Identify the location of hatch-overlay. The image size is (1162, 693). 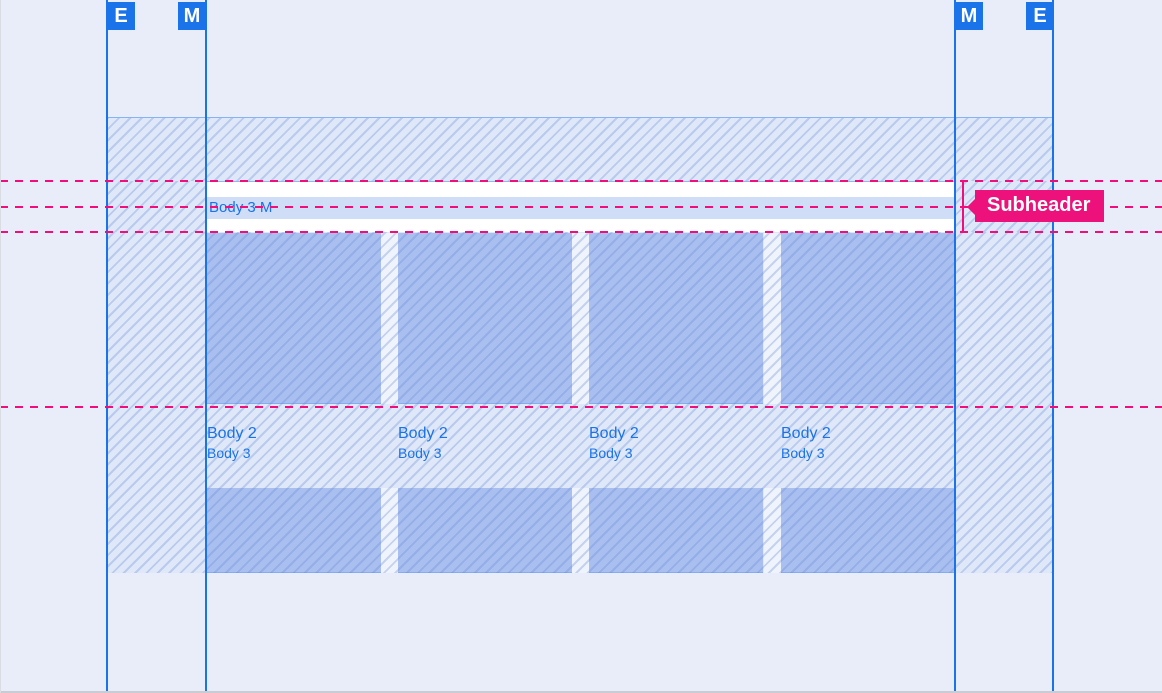
(580, 149).